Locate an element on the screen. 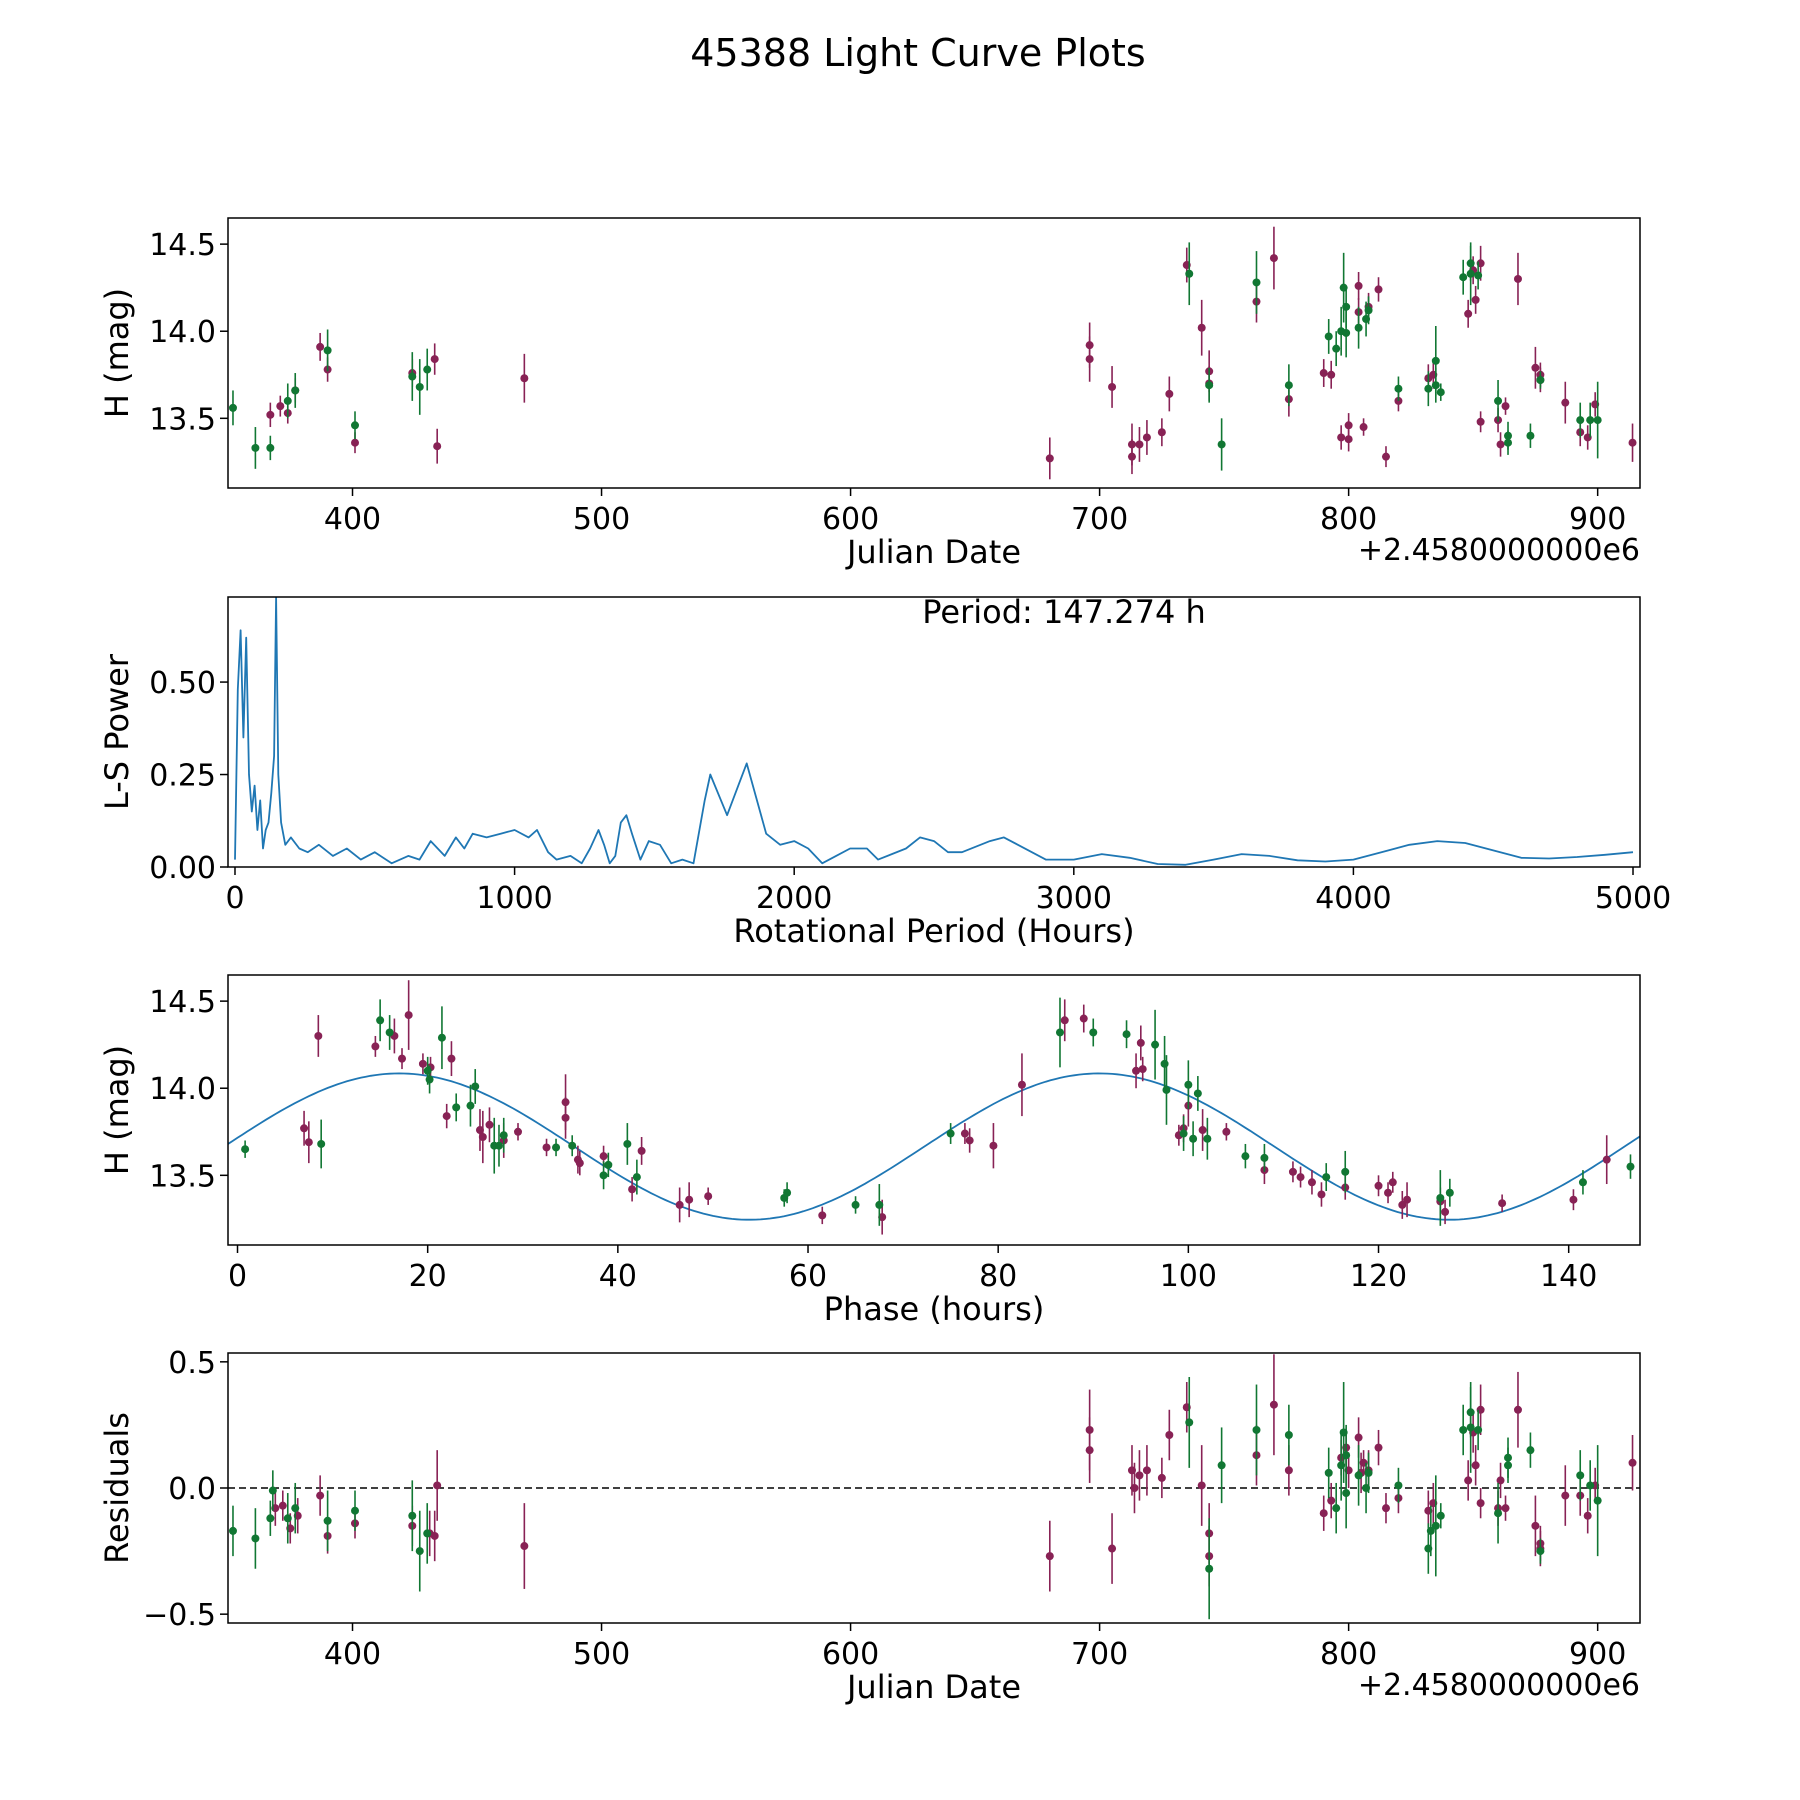  light-curve-xtick-label: 700 is located at coordinates (1099, 519).